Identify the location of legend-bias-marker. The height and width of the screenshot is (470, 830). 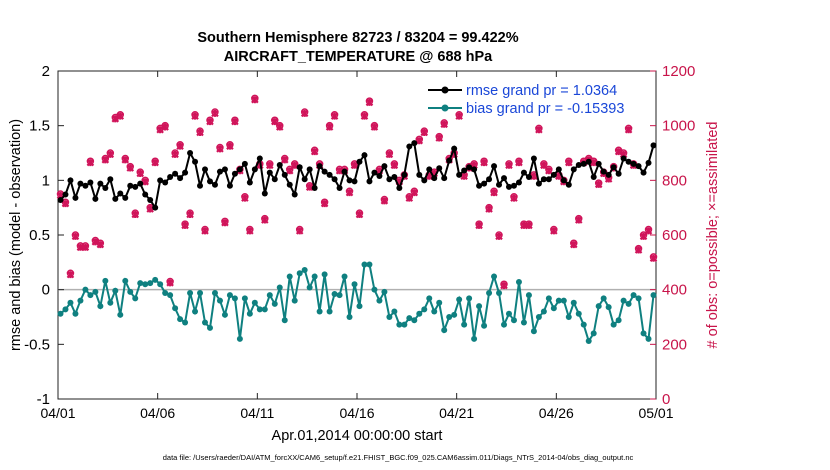
(445, 108).